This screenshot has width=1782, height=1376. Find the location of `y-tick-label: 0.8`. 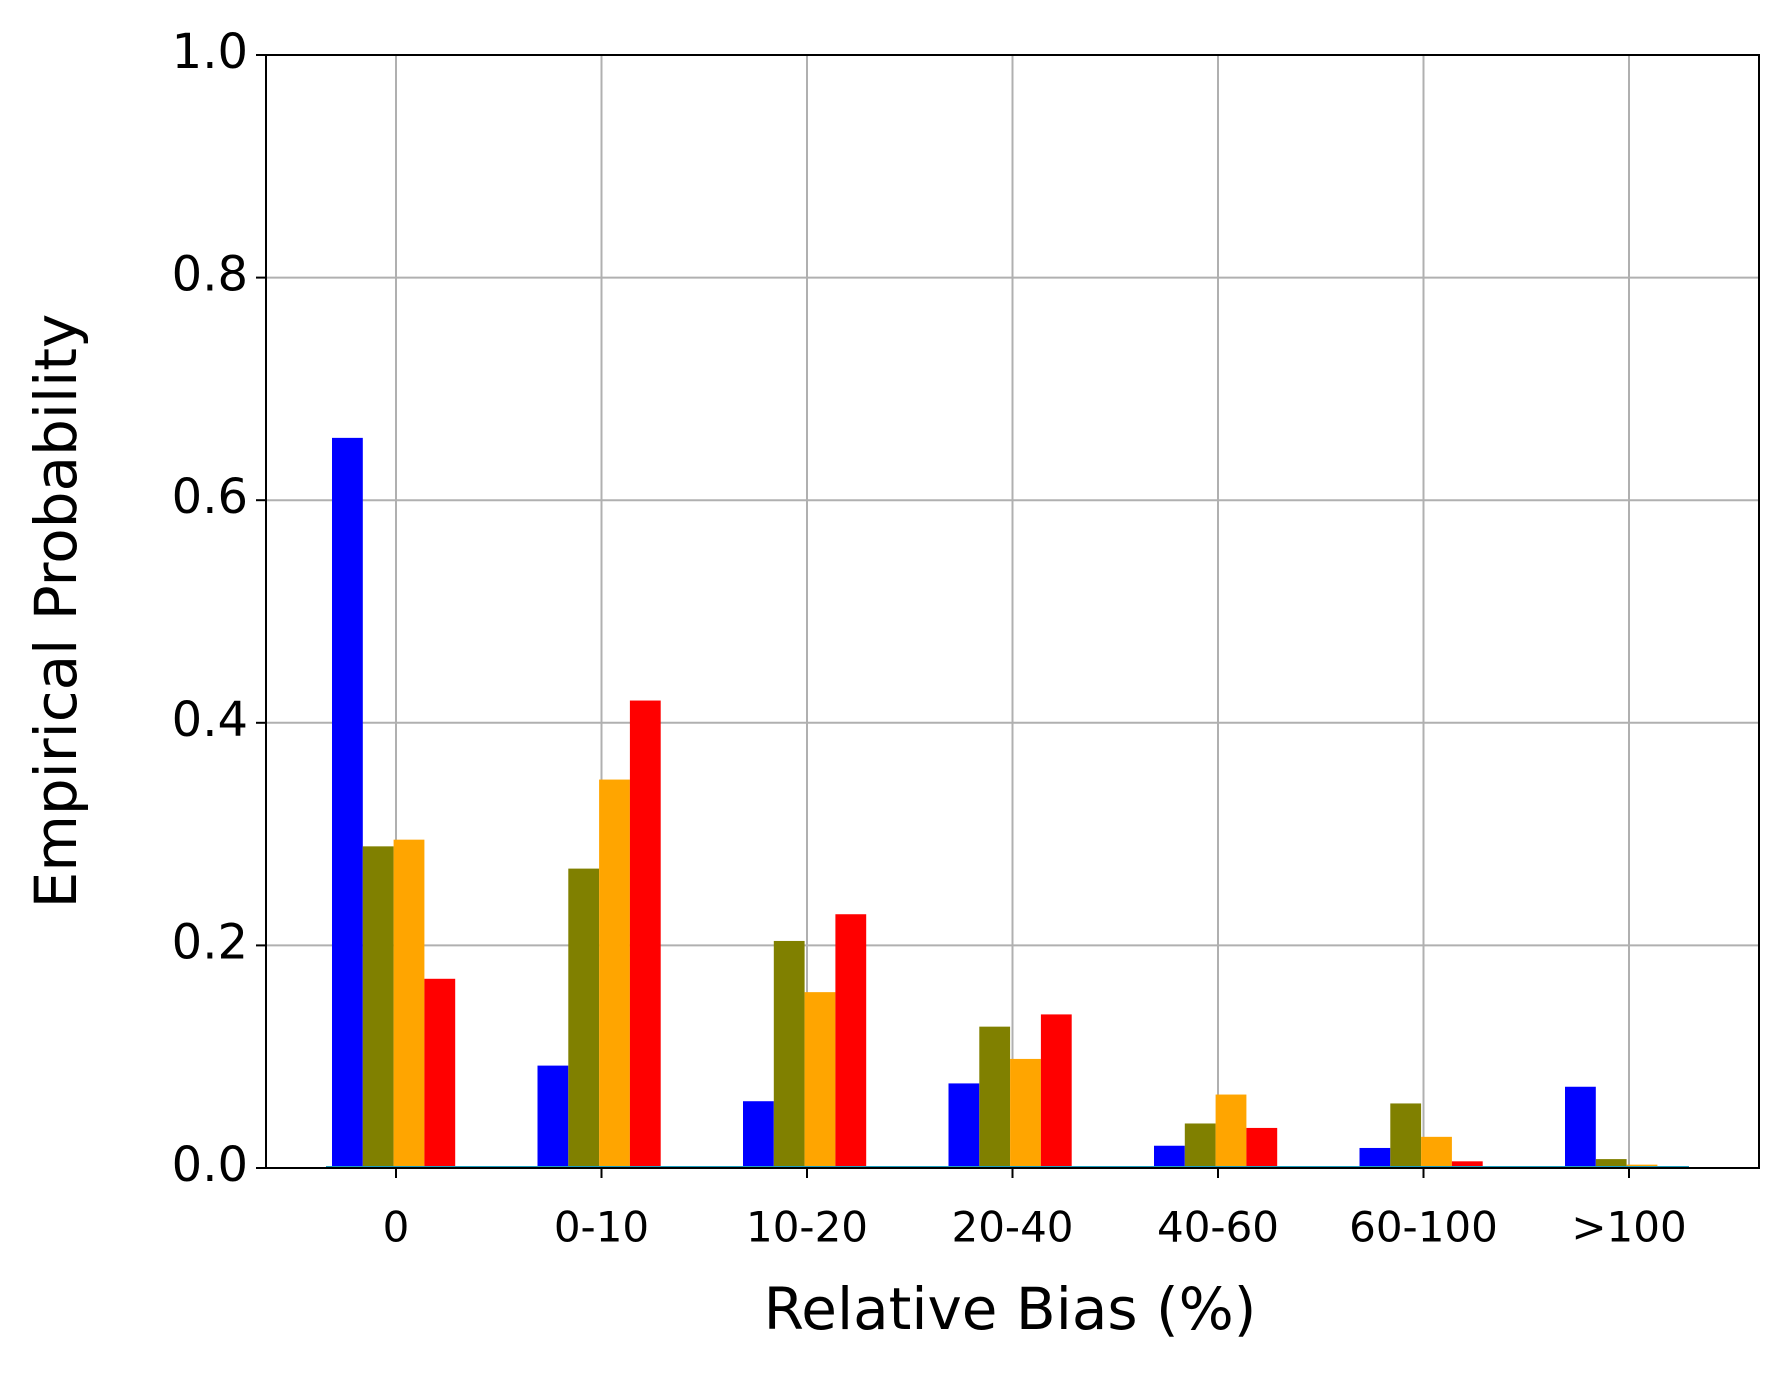

y-tick-label: 0.8 is located at coordinates (210, 275).